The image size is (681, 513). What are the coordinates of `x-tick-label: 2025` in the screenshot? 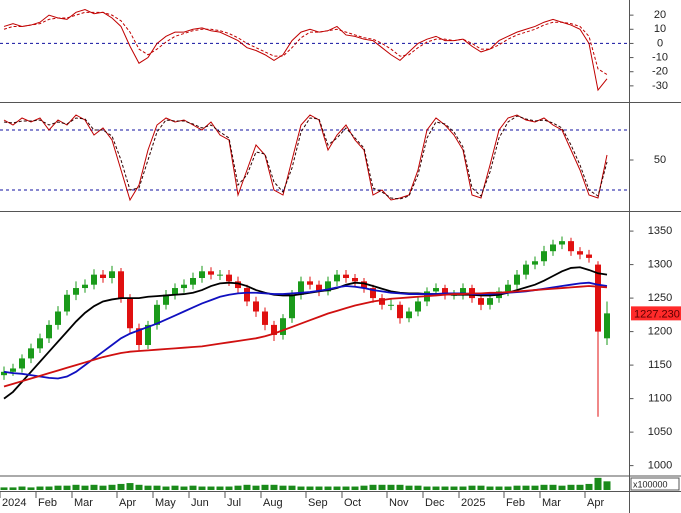 It's located at (473, 503).